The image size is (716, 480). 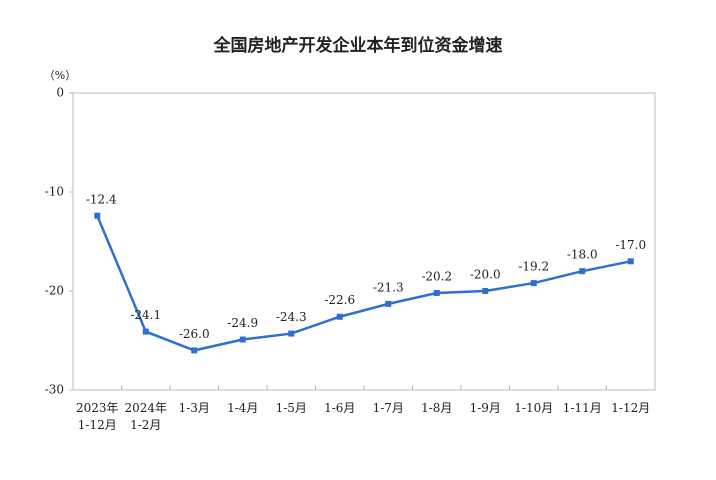 What do you see at coordinates (54, 192) in the screenshot?
I see `y-tick-label: -10` at bounding box center [54, 192].